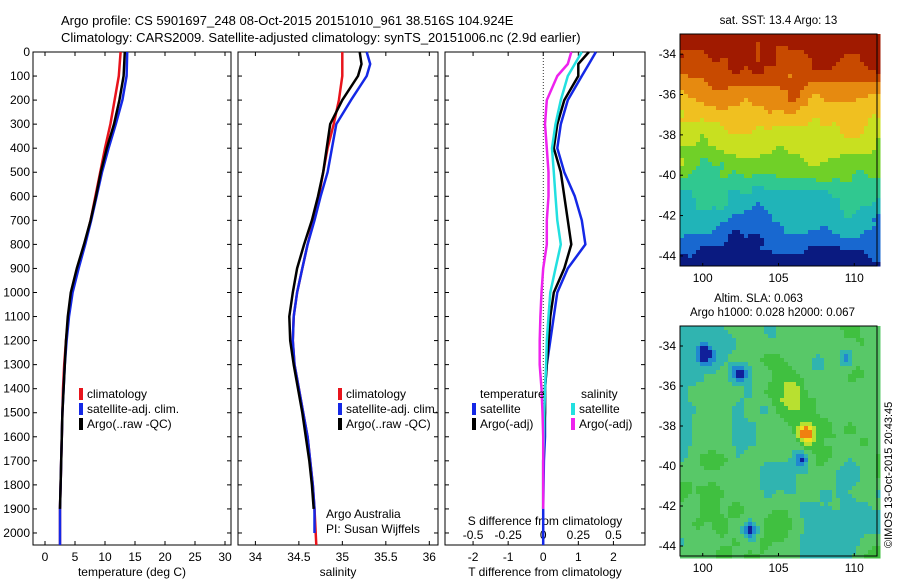 This screenshot has width=900, height=580. I want to click on x-tick-label: -2, so click(473, 557).